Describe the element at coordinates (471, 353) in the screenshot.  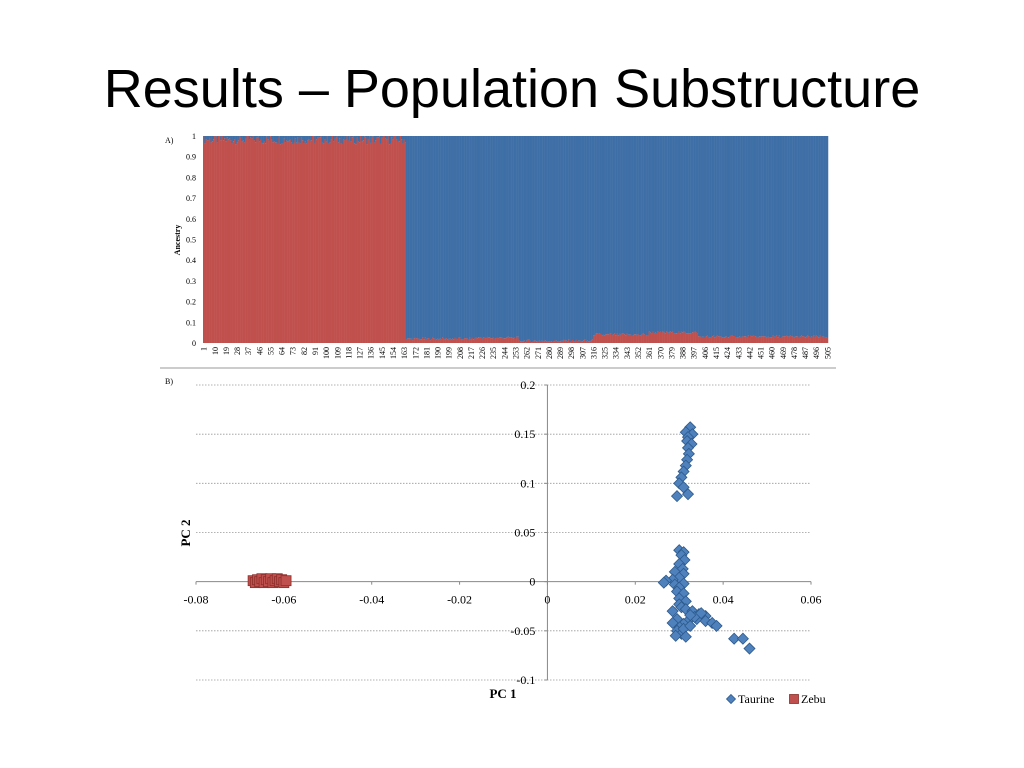
I see `ancestry-x-tick-label: 217` at that location.